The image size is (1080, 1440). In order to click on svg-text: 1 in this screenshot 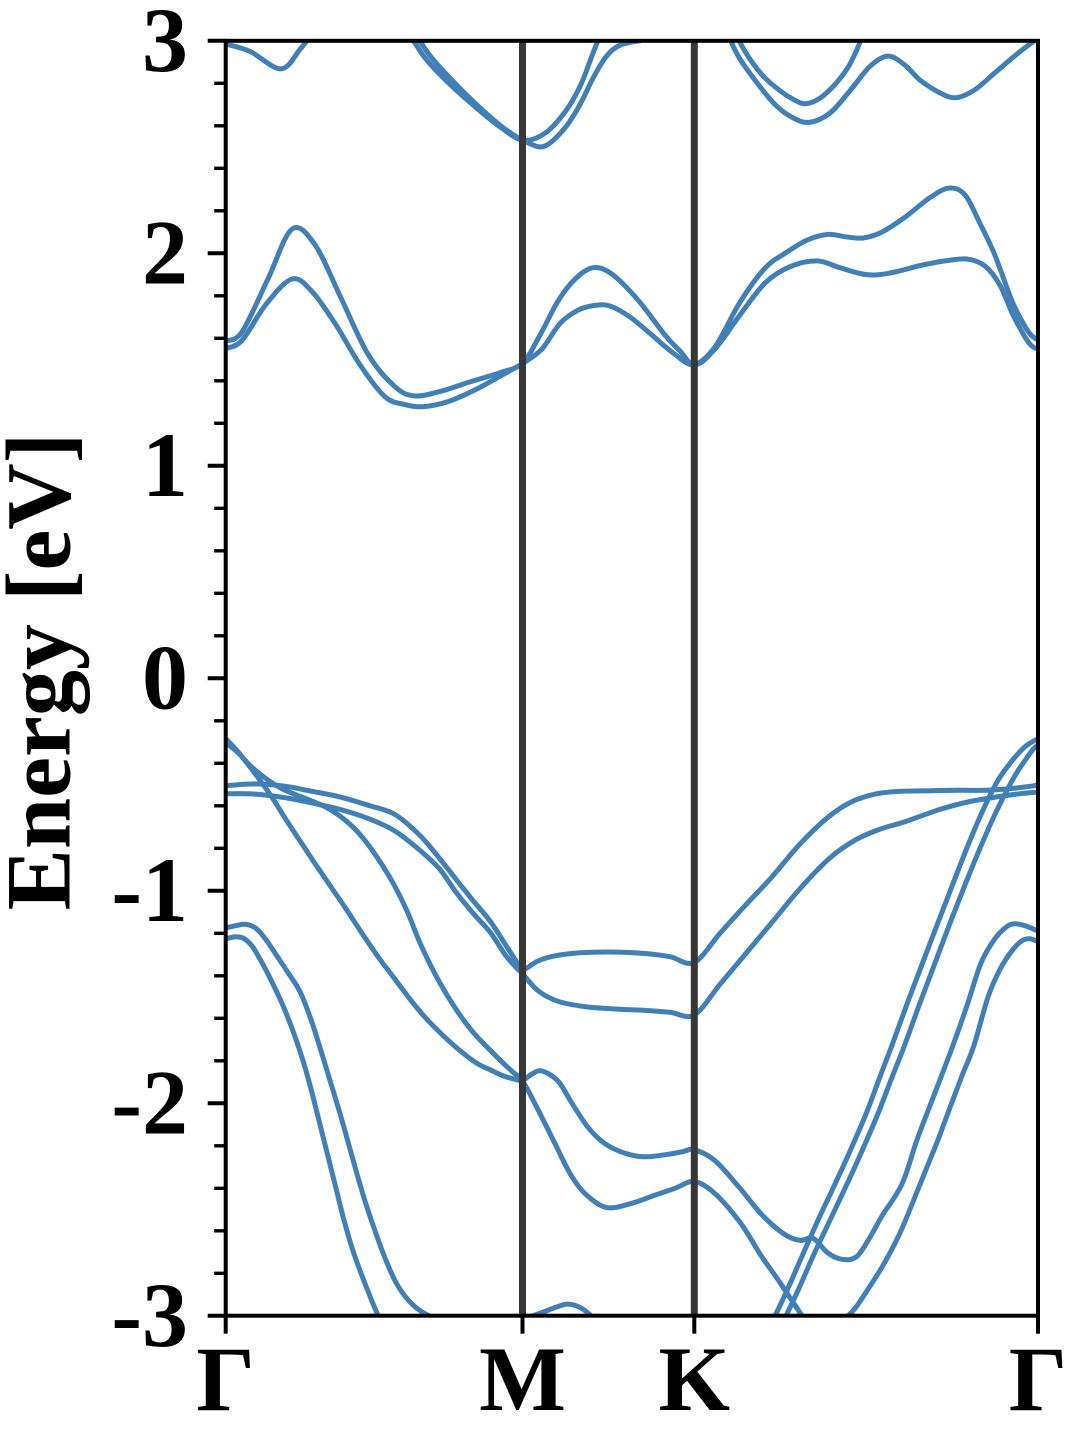, I will do `click(165, 465)`.